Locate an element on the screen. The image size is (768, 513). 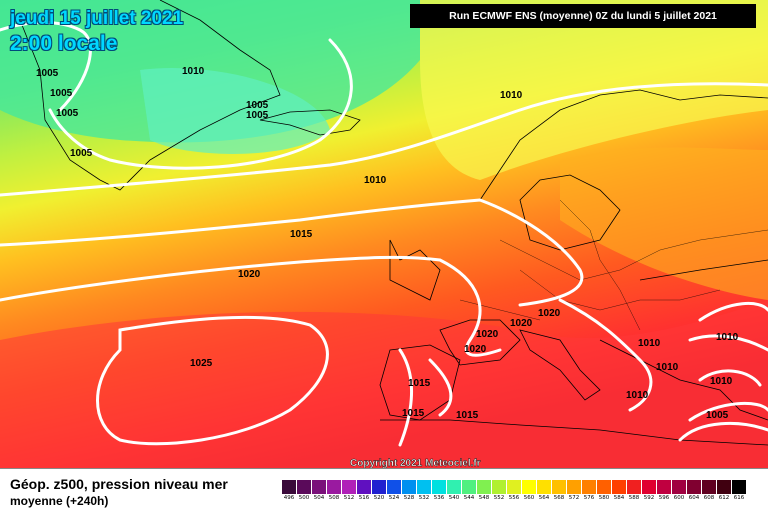
isobar-1005-greenland is located at coordinates (200, 104).